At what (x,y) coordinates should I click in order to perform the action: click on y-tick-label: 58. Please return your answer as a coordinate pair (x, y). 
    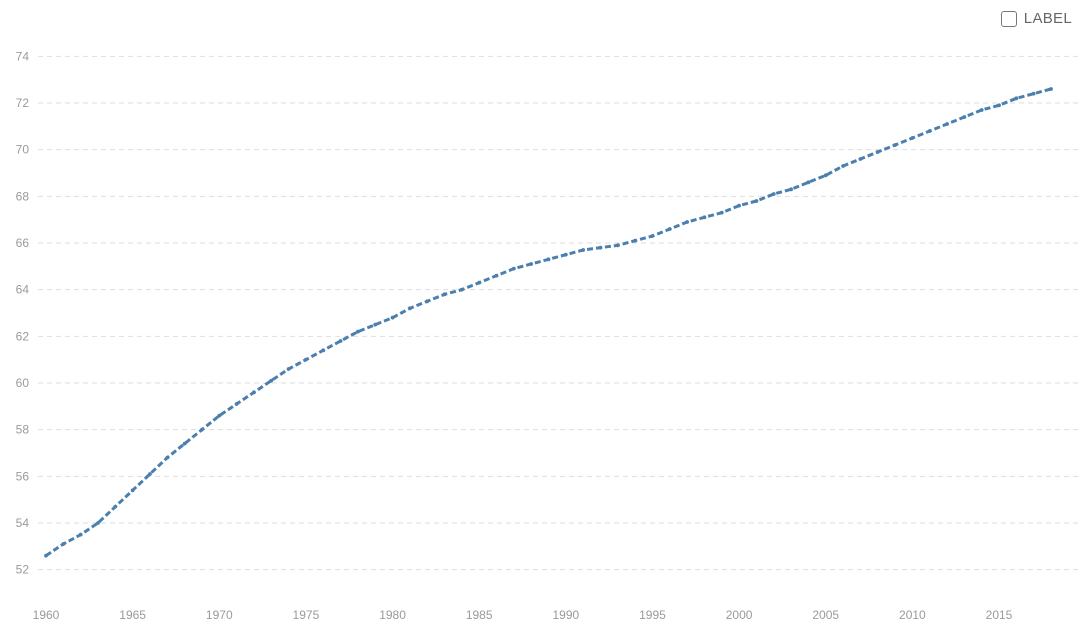
    Looking at the image, I should click on (23, 430).